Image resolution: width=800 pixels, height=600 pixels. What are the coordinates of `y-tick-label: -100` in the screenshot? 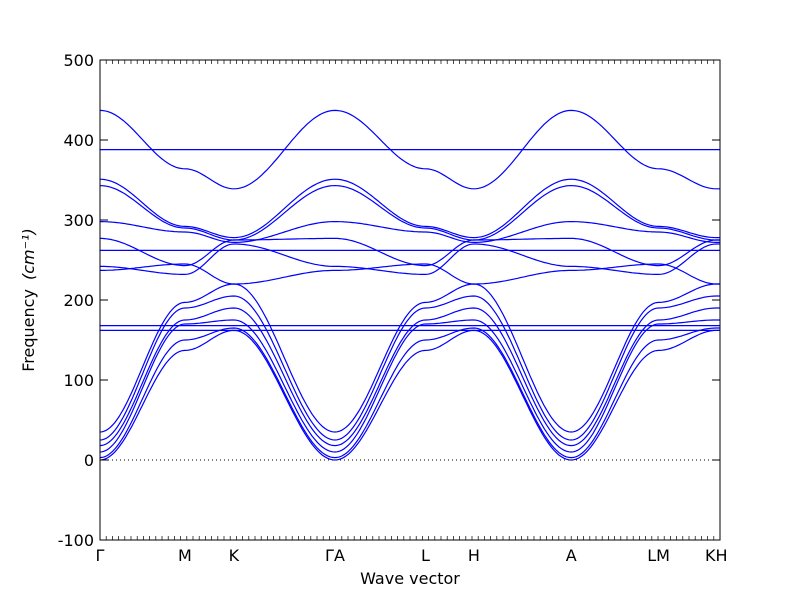 It's located at (76, 540).